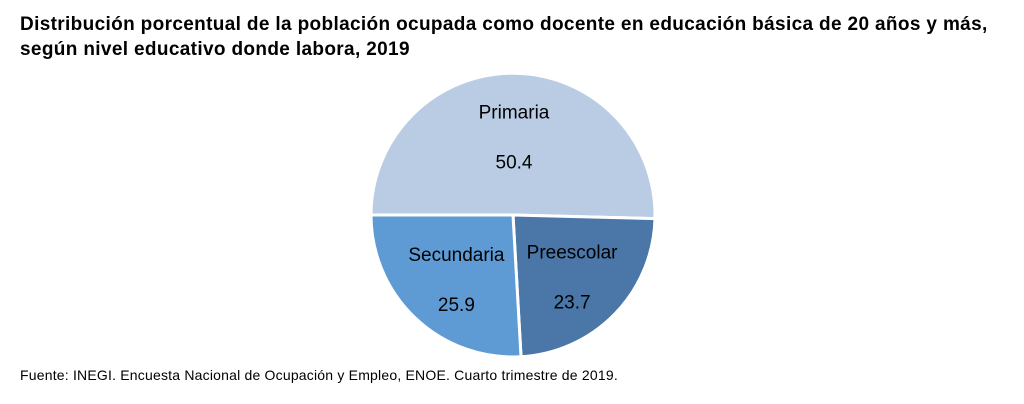 The image size is (1024, 404). What do you see at coordinates (513, 146) in the screenshot?
I see `pie-slice-primaria` at bounding box center [513, 146].